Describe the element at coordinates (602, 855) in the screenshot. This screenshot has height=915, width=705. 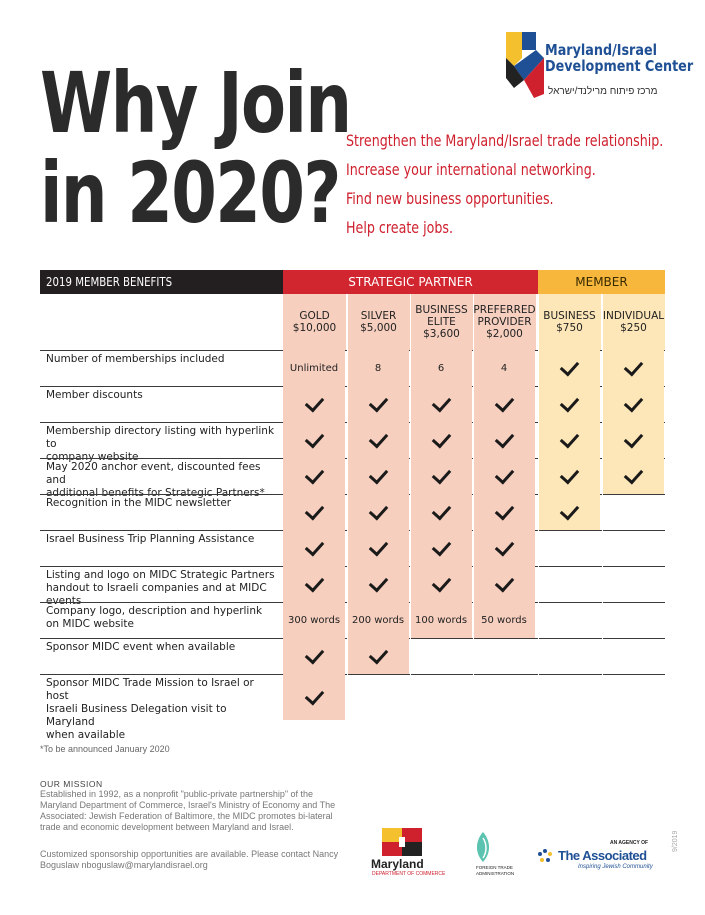
I see `associated-logo-text: The Associated` at that location.